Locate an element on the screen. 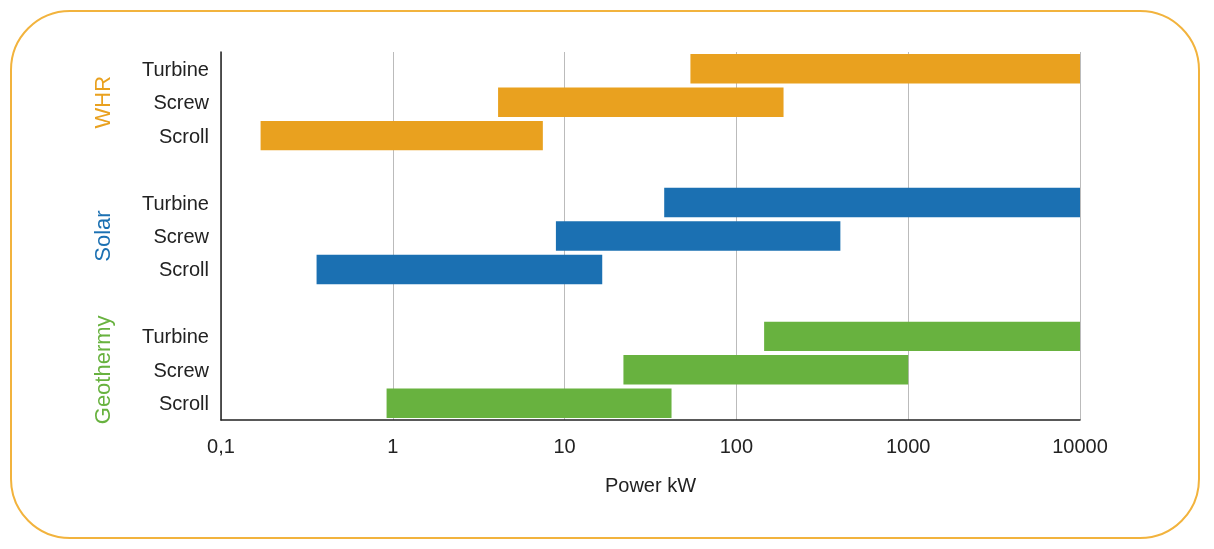  text: WHR is located at coordinates (102, 102).